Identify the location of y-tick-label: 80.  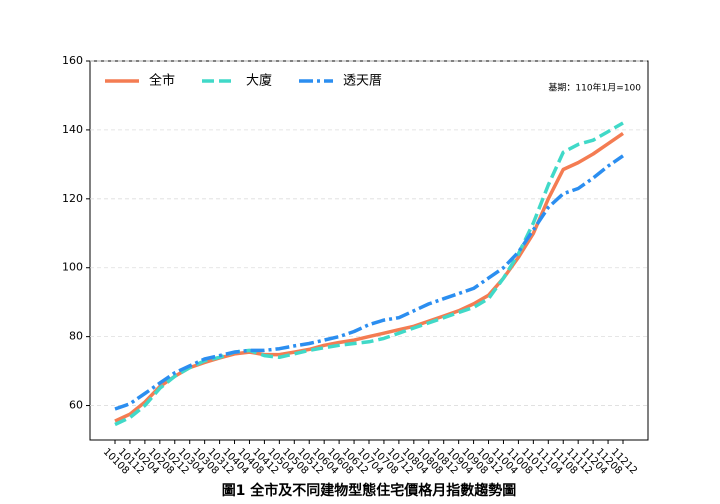
(76, 336).